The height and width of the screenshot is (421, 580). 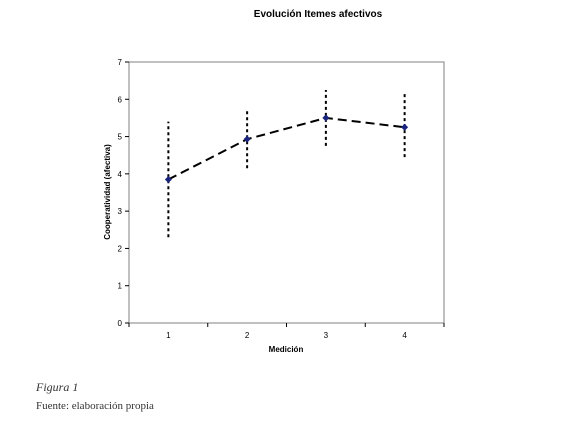 I want to click on y-tick-label: 2, so click(x=120, y=248).